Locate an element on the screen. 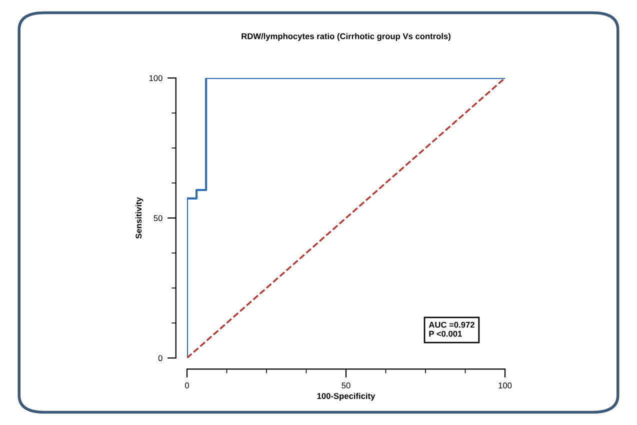 This screenshot has width=637, height=425. annotation: AUC =0.972 P <0.001 is located at coordinates (451, 329).